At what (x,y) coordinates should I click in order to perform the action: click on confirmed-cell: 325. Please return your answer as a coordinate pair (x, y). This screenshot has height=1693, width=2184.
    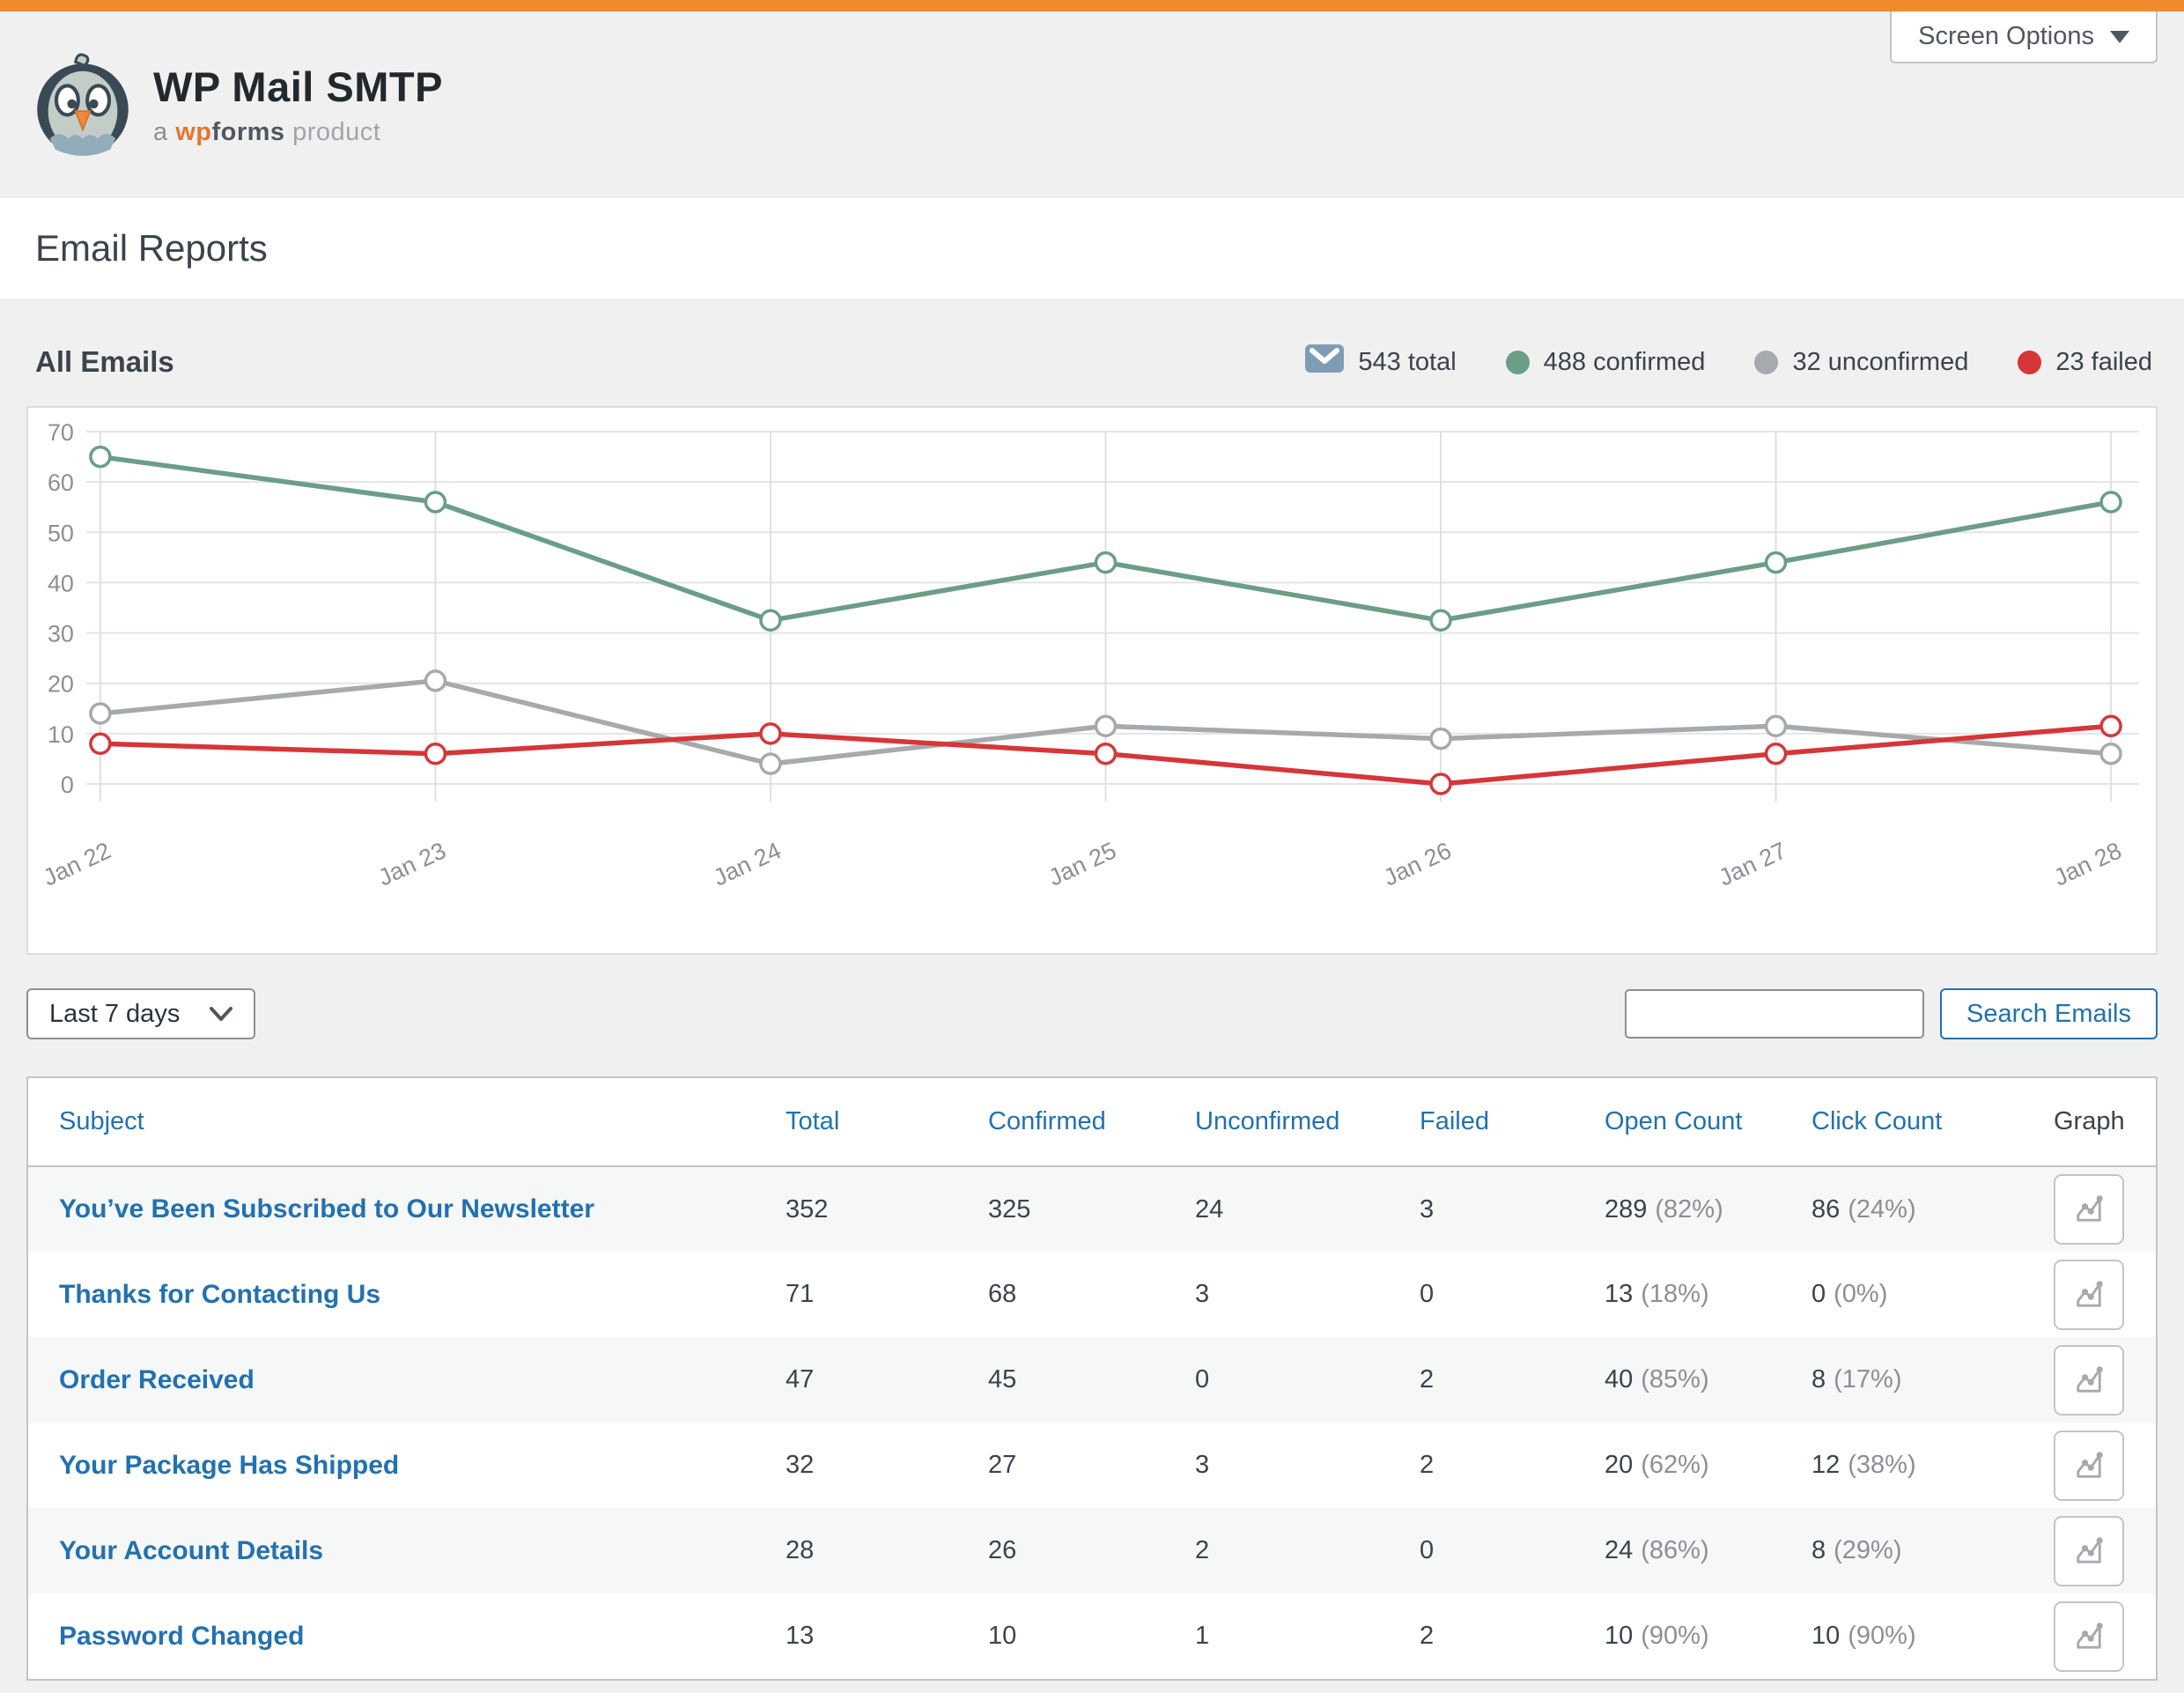
    Looking at the image, I should click on (1009, 1209).